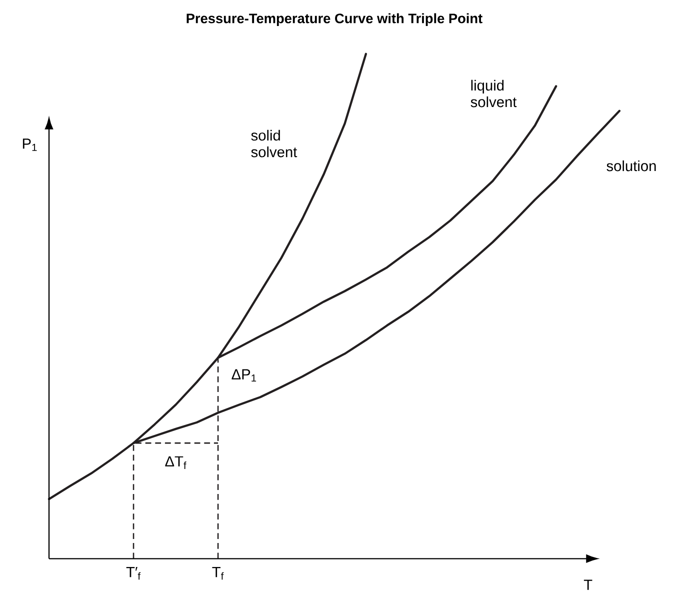 Image resolution: width=683 pixels, height=598 pixels. I want to click on text: T$_{f}$, so click(218, 573).